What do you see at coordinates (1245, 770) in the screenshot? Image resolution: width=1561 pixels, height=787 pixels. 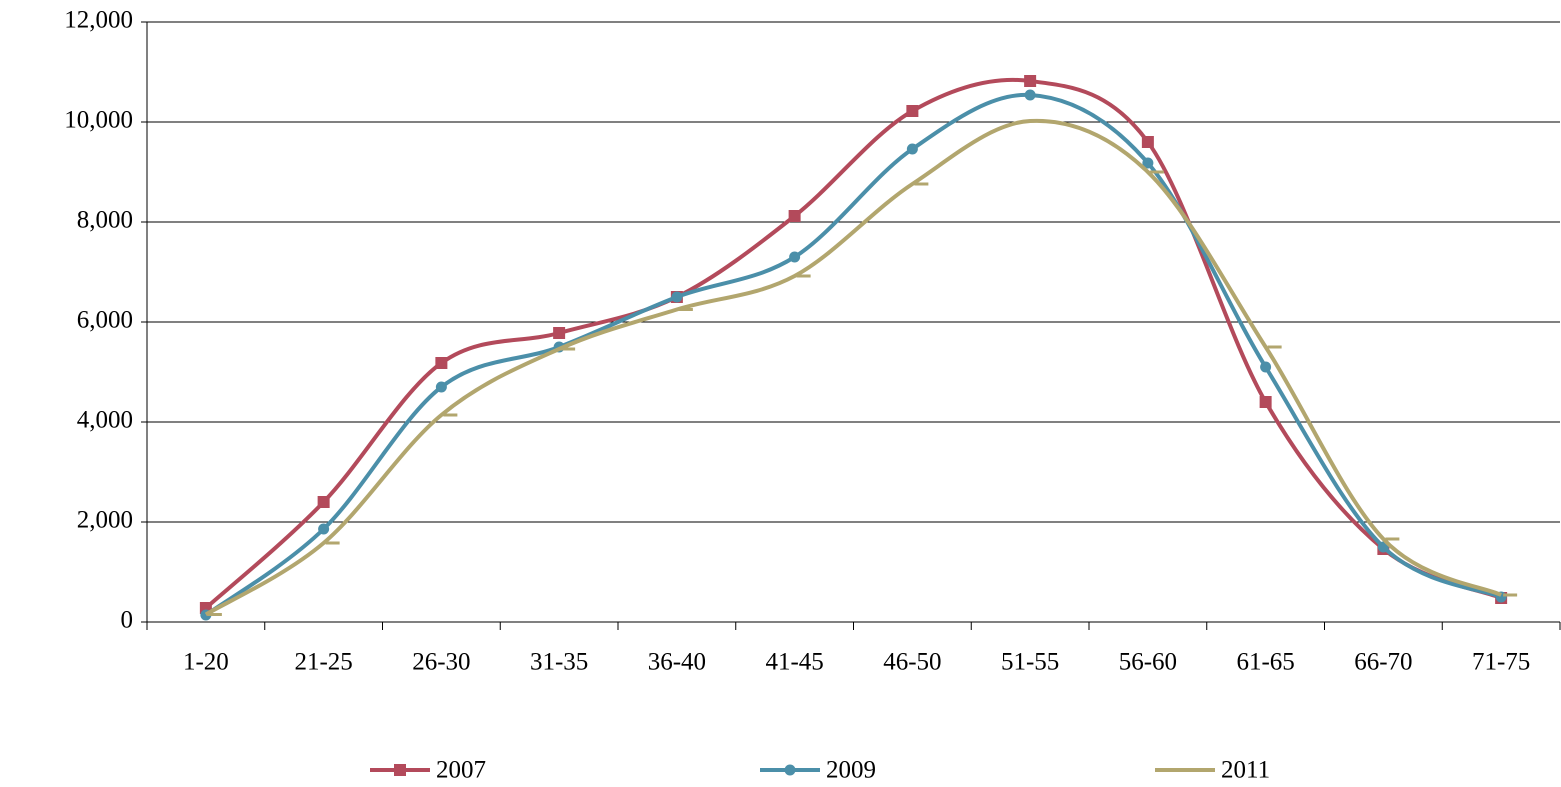 I see `legend-label: 2011` at bounding box center [1245, 770].